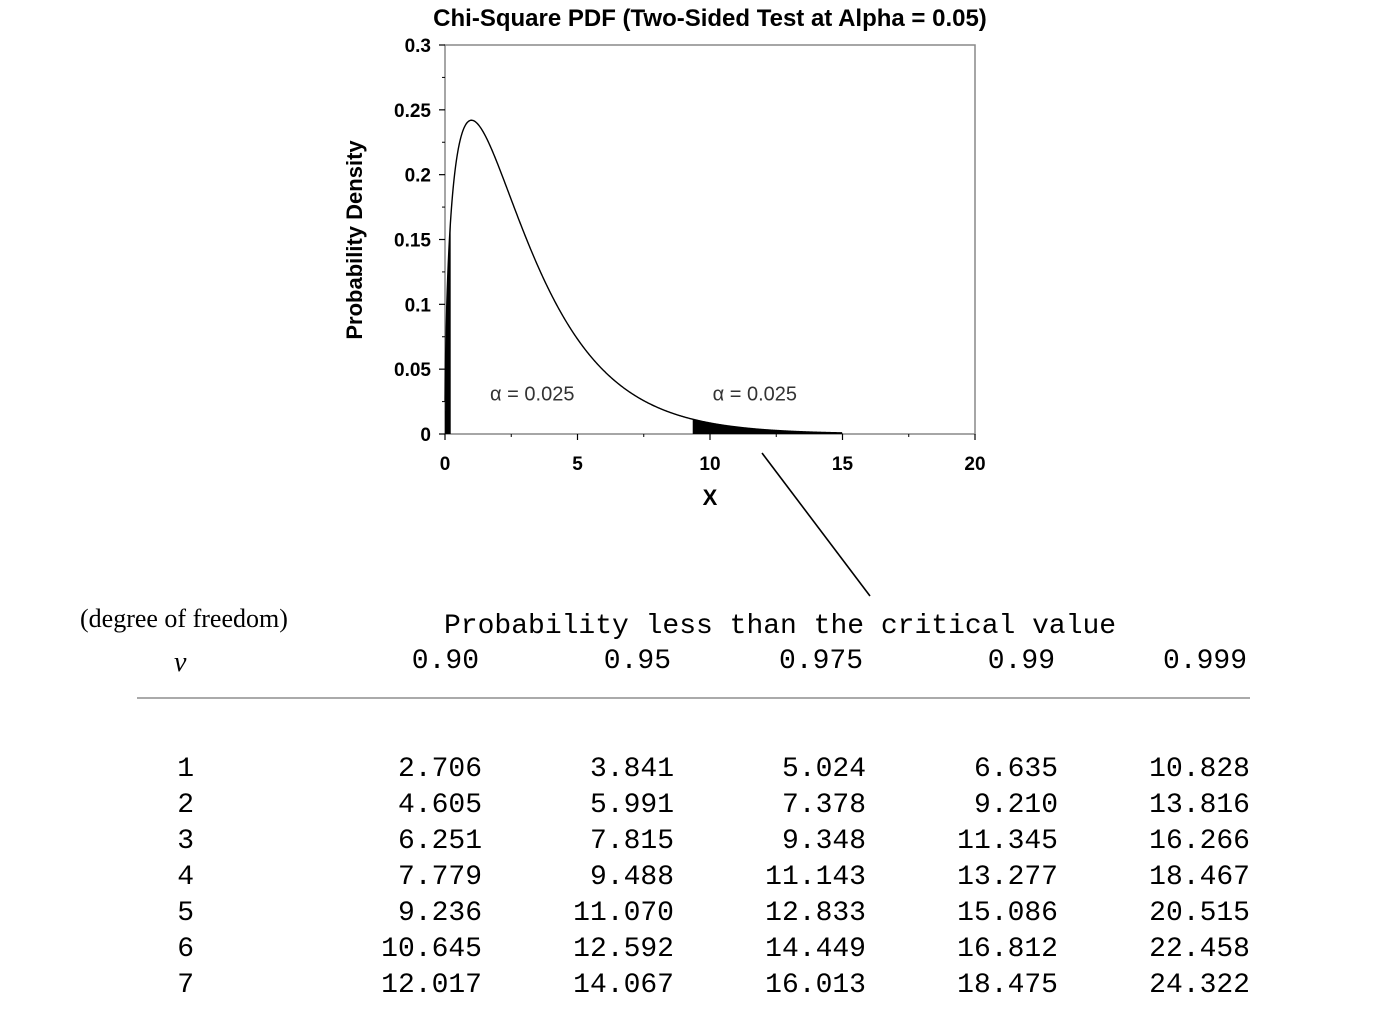 This screenshot has height=1033, width=1400. What do you see at coordinates (1199, 877) in the screenshot?
I see `critical-value-cell: 18.467` at bounding box center [1199, 877].